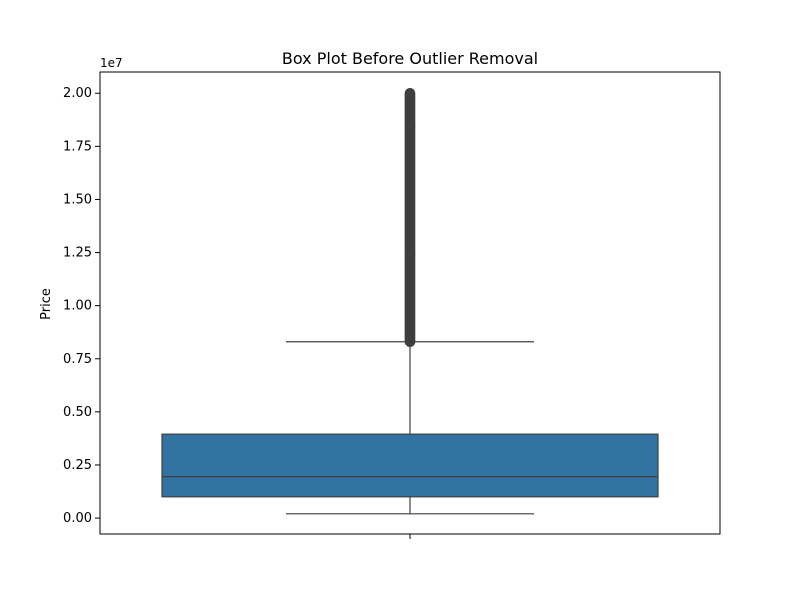  What do you see at coordinates (77, 465) in the screenshot?
I see `y-tick-label: 0.25` at bounding box center [77, 465].